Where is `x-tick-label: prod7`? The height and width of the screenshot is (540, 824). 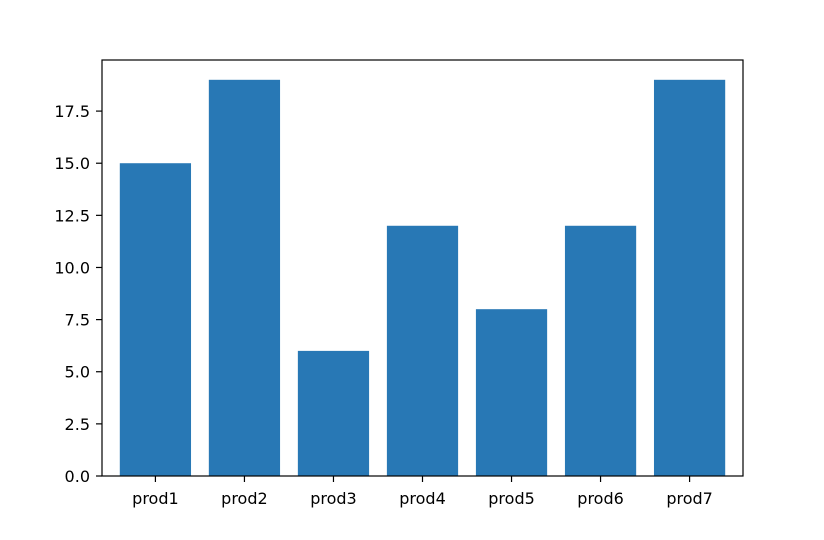
x-tick-label: prod7 is located at coordinates (689, 498).